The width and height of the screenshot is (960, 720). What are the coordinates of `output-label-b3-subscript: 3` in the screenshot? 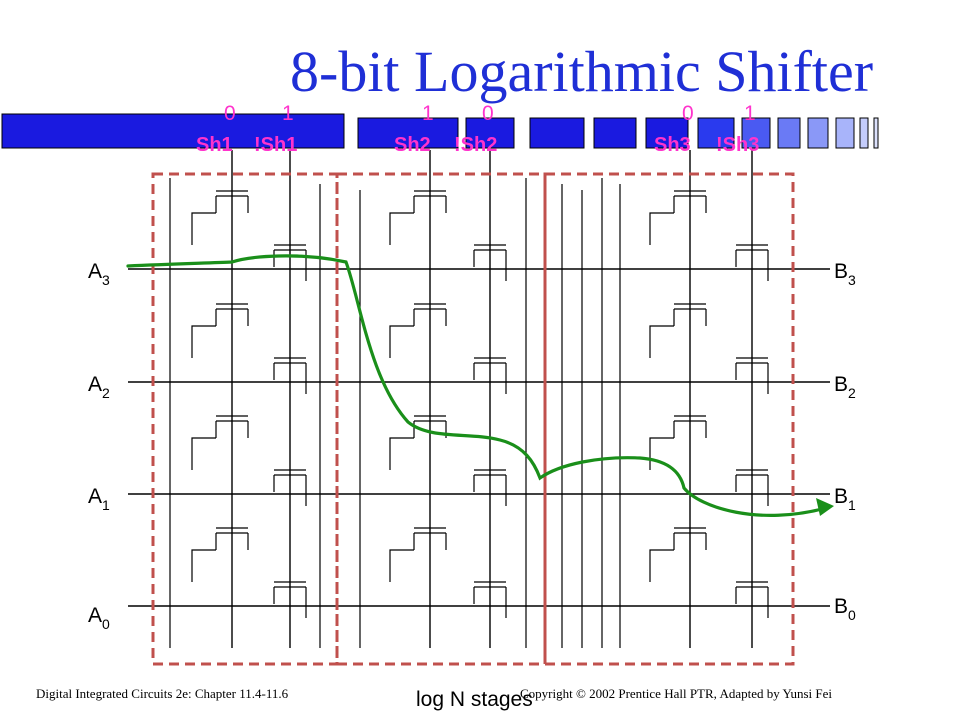 It's located at (852, 280).